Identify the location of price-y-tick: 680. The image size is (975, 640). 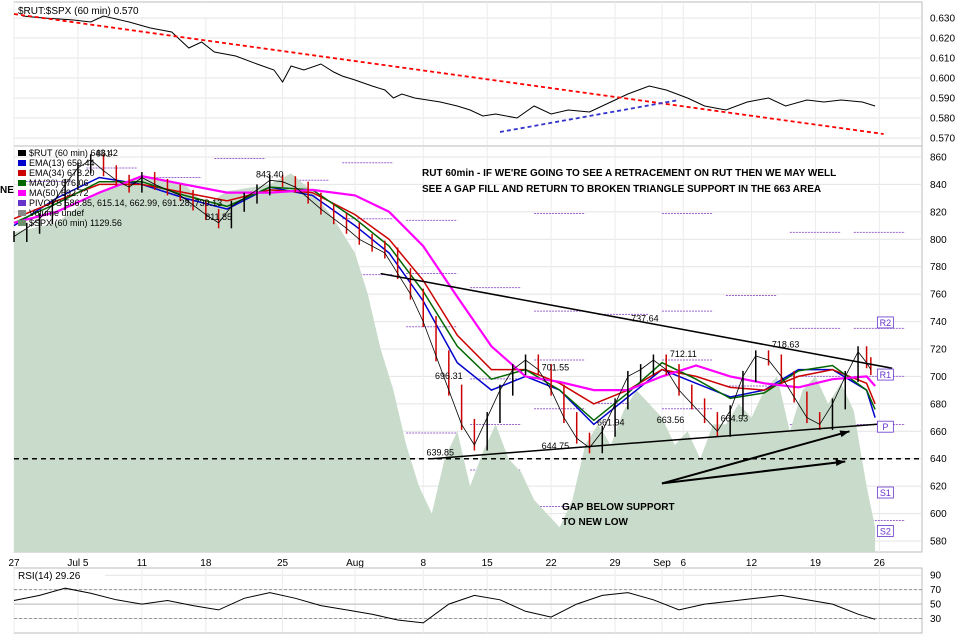
(938, 404).